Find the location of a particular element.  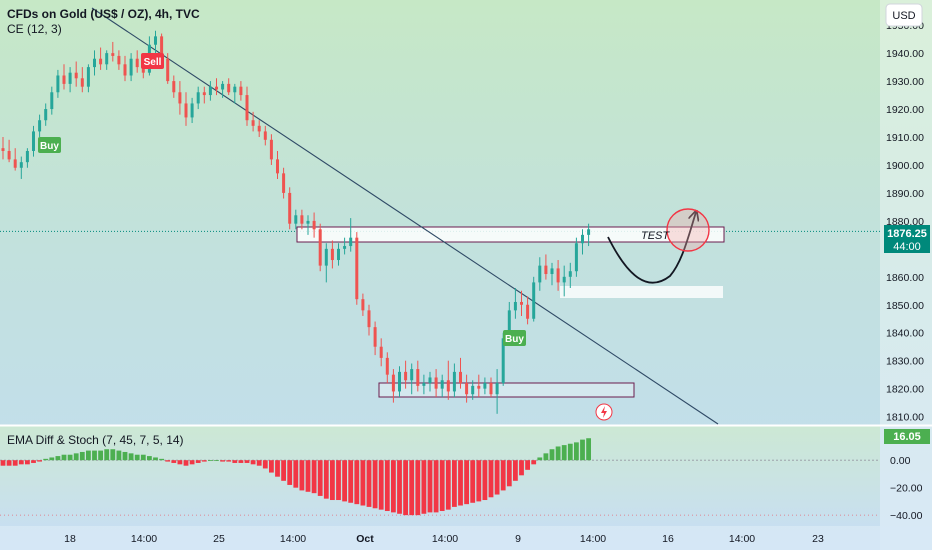

bar-countdown: 44:00 is located at coordinates (907, 247).